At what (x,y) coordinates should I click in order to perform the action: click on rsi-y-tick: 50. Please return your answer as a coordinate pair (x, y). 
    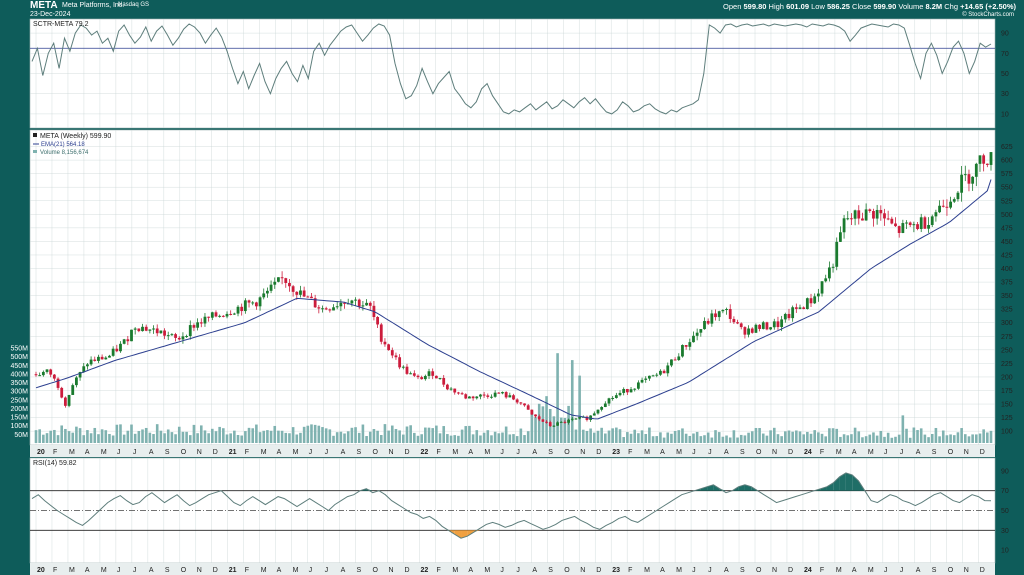
    Looking at the image, I should click on (1005, 511).